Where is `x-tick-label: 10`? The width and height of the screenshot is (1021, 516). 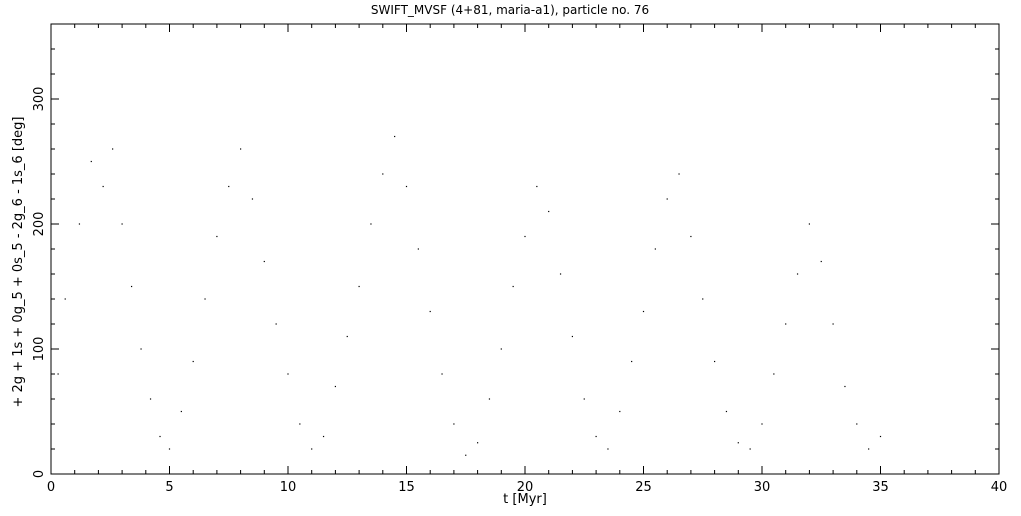
x-tick-label: 10 is located at coordinates (288, 487).